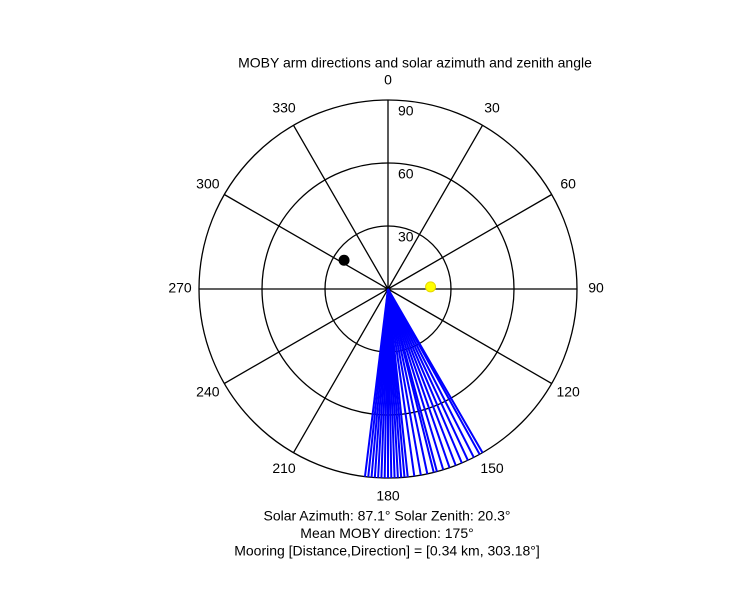 This screenshot has height=600, width=750. I want to click on footer-text: Mean MOBY direction: 175°, so click(386, 533).